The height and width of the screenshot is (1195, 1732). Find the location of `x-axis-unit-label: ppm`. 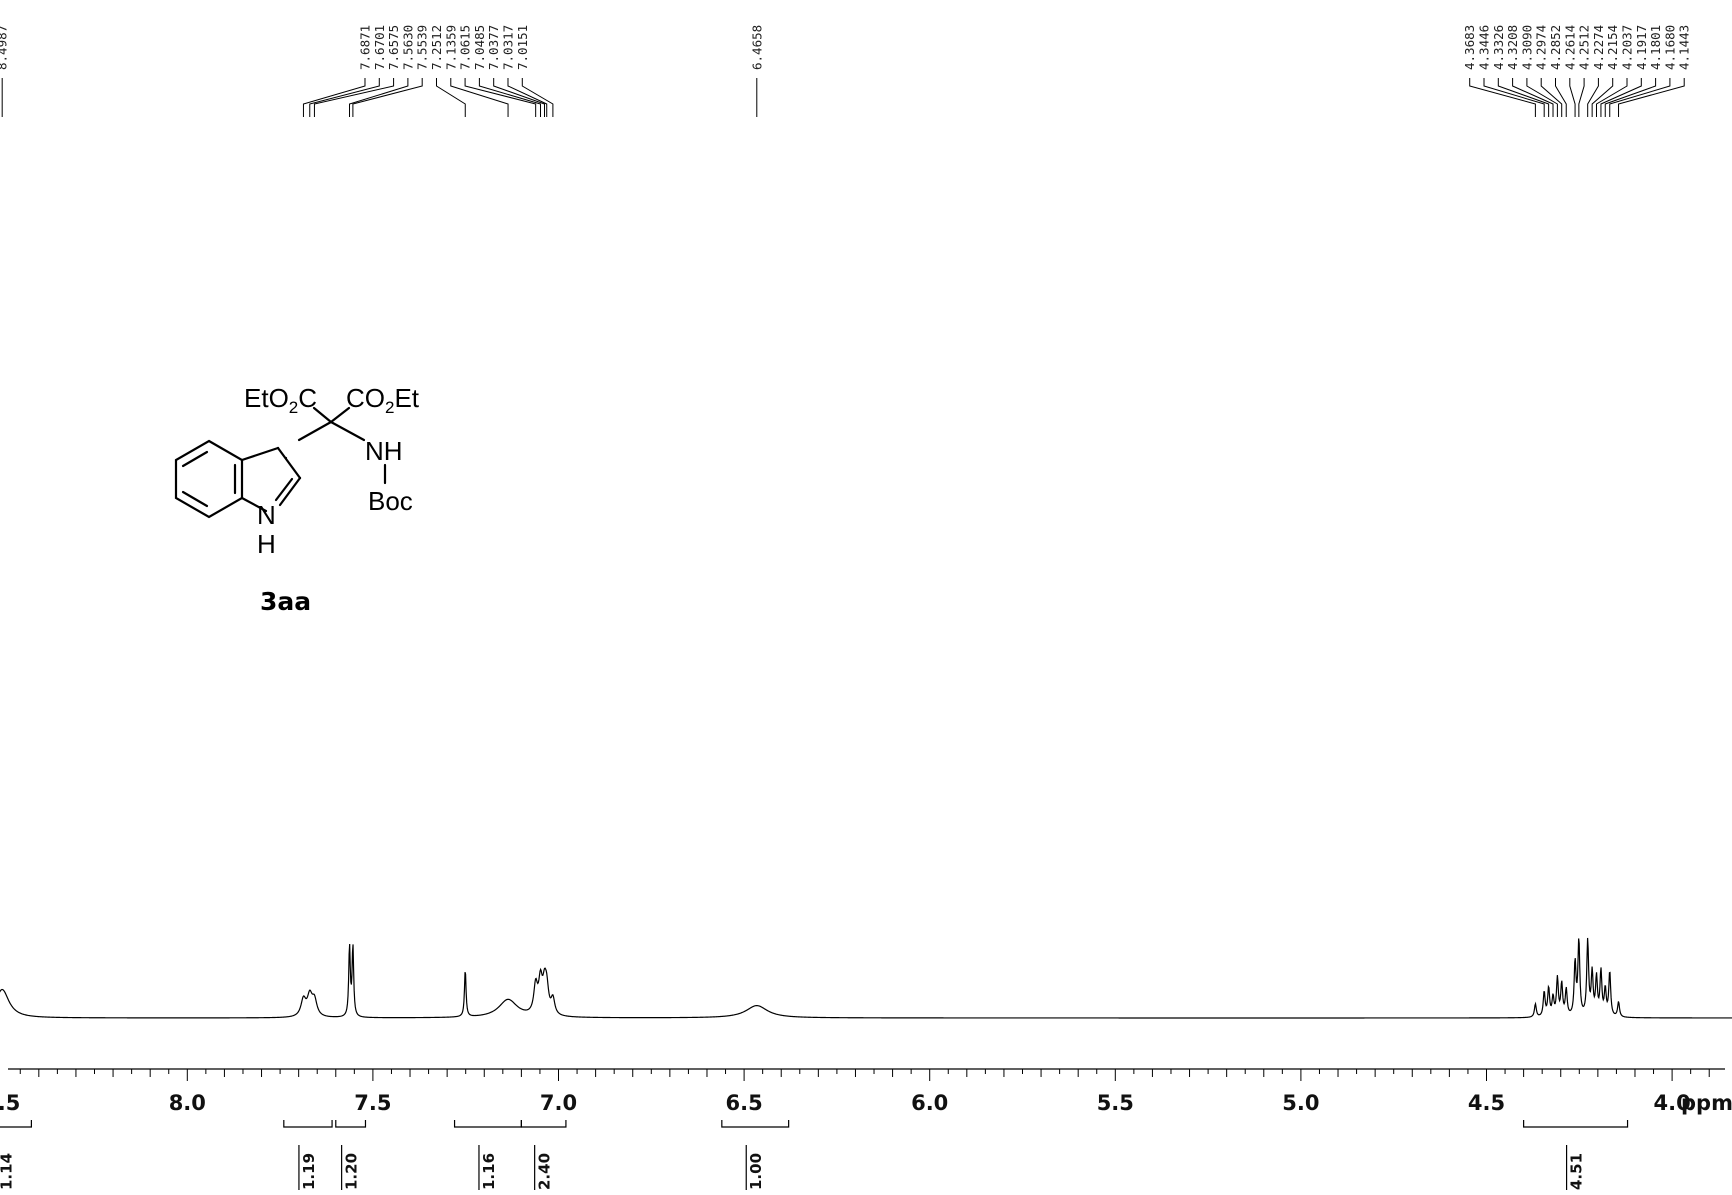

x-axis-unit-label: ppm is located at coordinates (1706, 1103).